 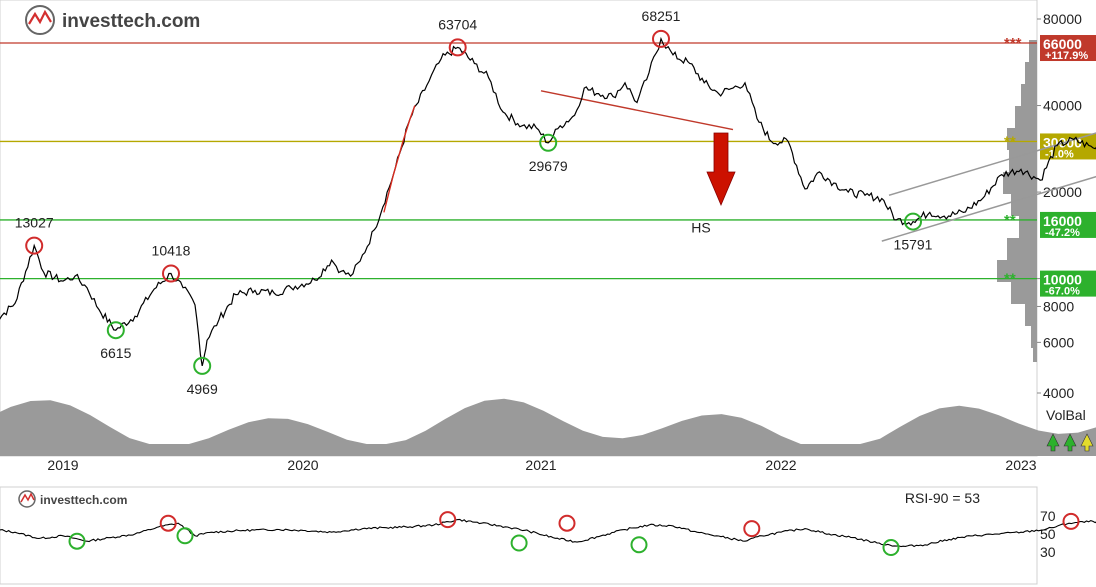 I want to click on volume-label: VolBal, so click(x=1066, y=415).